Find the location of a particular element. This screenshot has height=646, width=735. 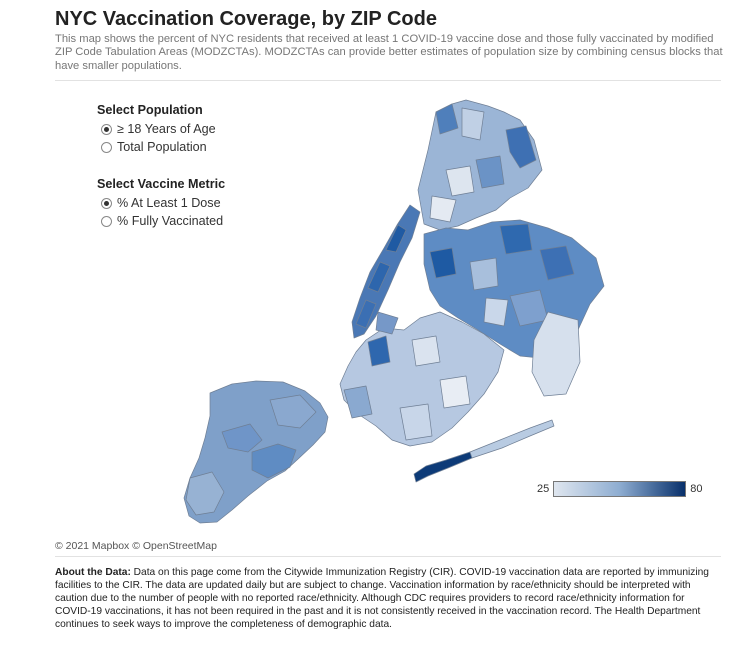

zip-area-rockaway-east is located at coordinates (443, 467).